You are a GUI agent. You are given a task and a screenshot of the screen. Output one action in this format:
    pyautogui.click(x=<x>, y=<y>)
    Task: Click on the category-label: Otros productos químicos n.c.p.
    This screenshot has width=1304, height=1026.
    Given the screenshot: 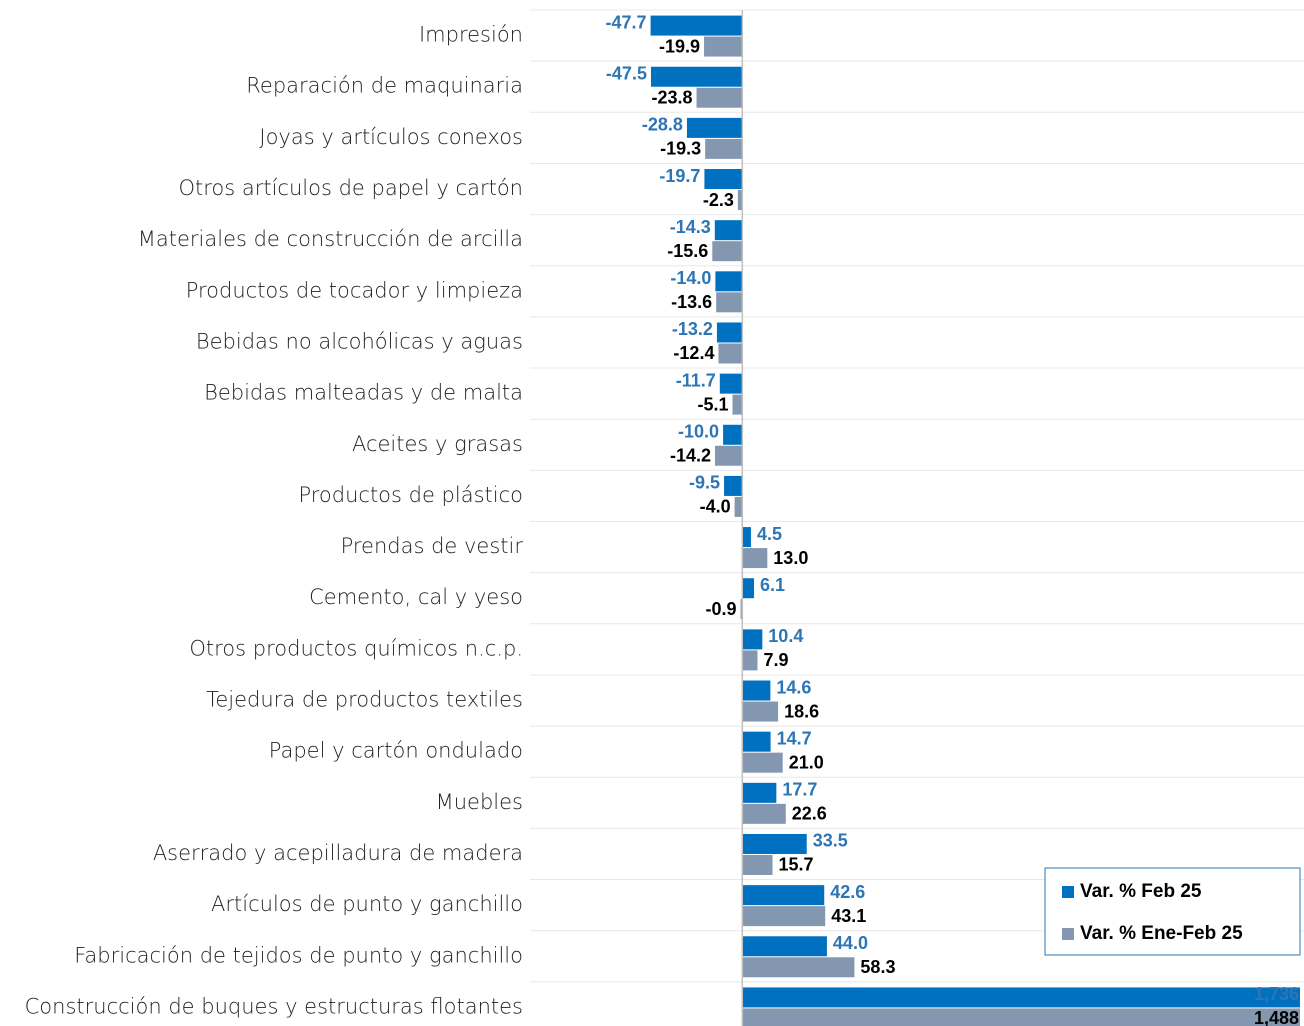 What is the action you would take?
    pyautogui.click(x=356, y=648)
    